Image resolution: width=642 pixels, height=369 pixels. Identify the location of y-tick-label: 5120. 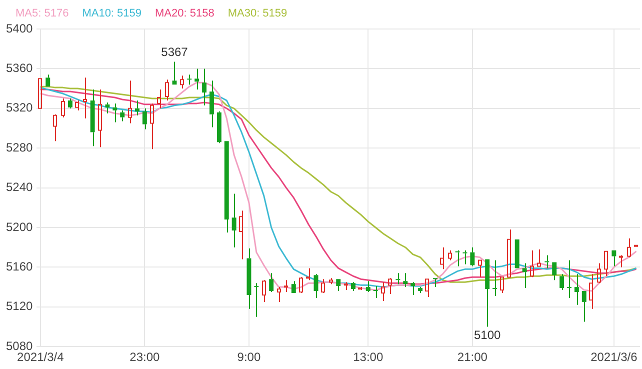
(20, 306).